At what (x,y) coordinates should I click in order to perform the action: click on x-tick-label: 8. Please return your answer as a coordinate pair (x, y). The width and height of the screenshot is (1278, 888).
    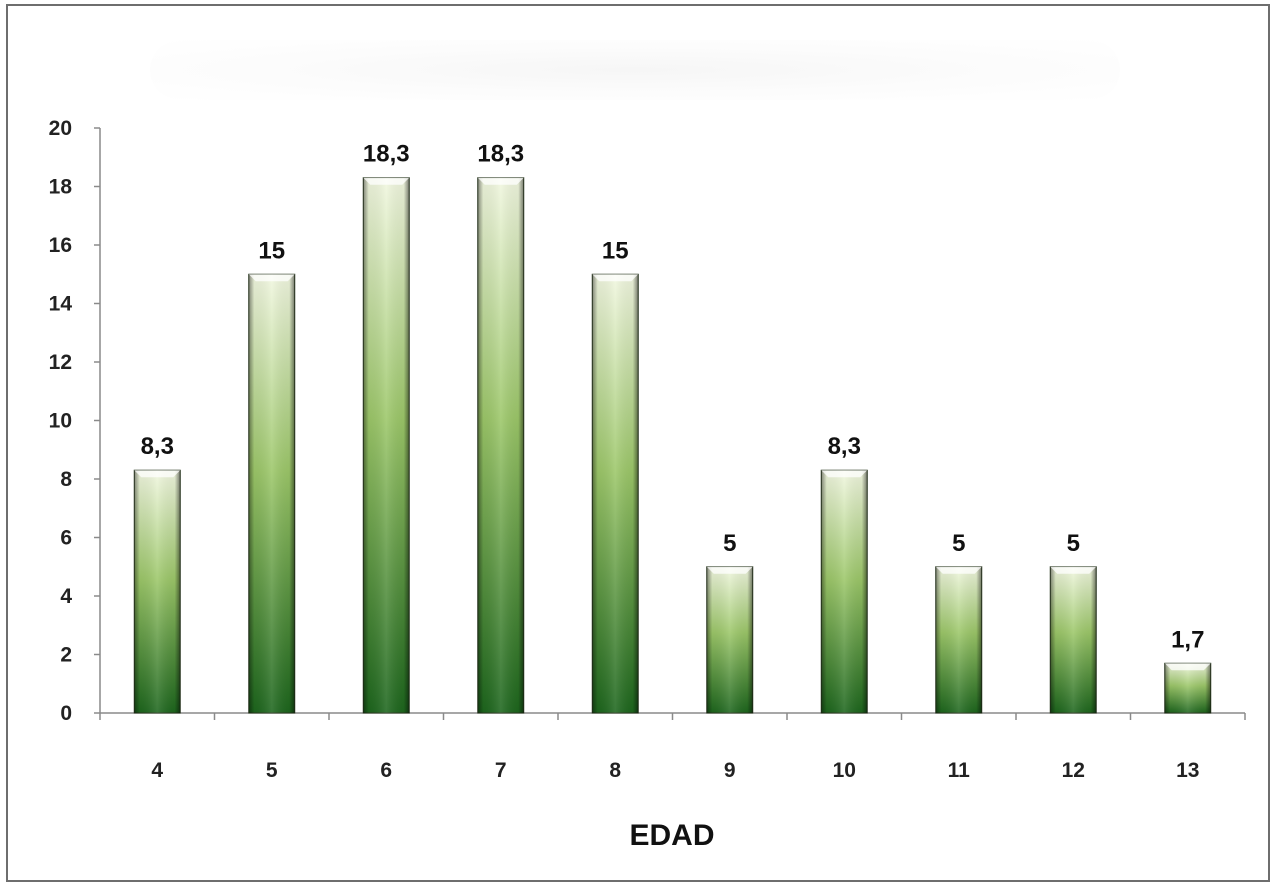
    Looking at the image, I should click on (615, 770).